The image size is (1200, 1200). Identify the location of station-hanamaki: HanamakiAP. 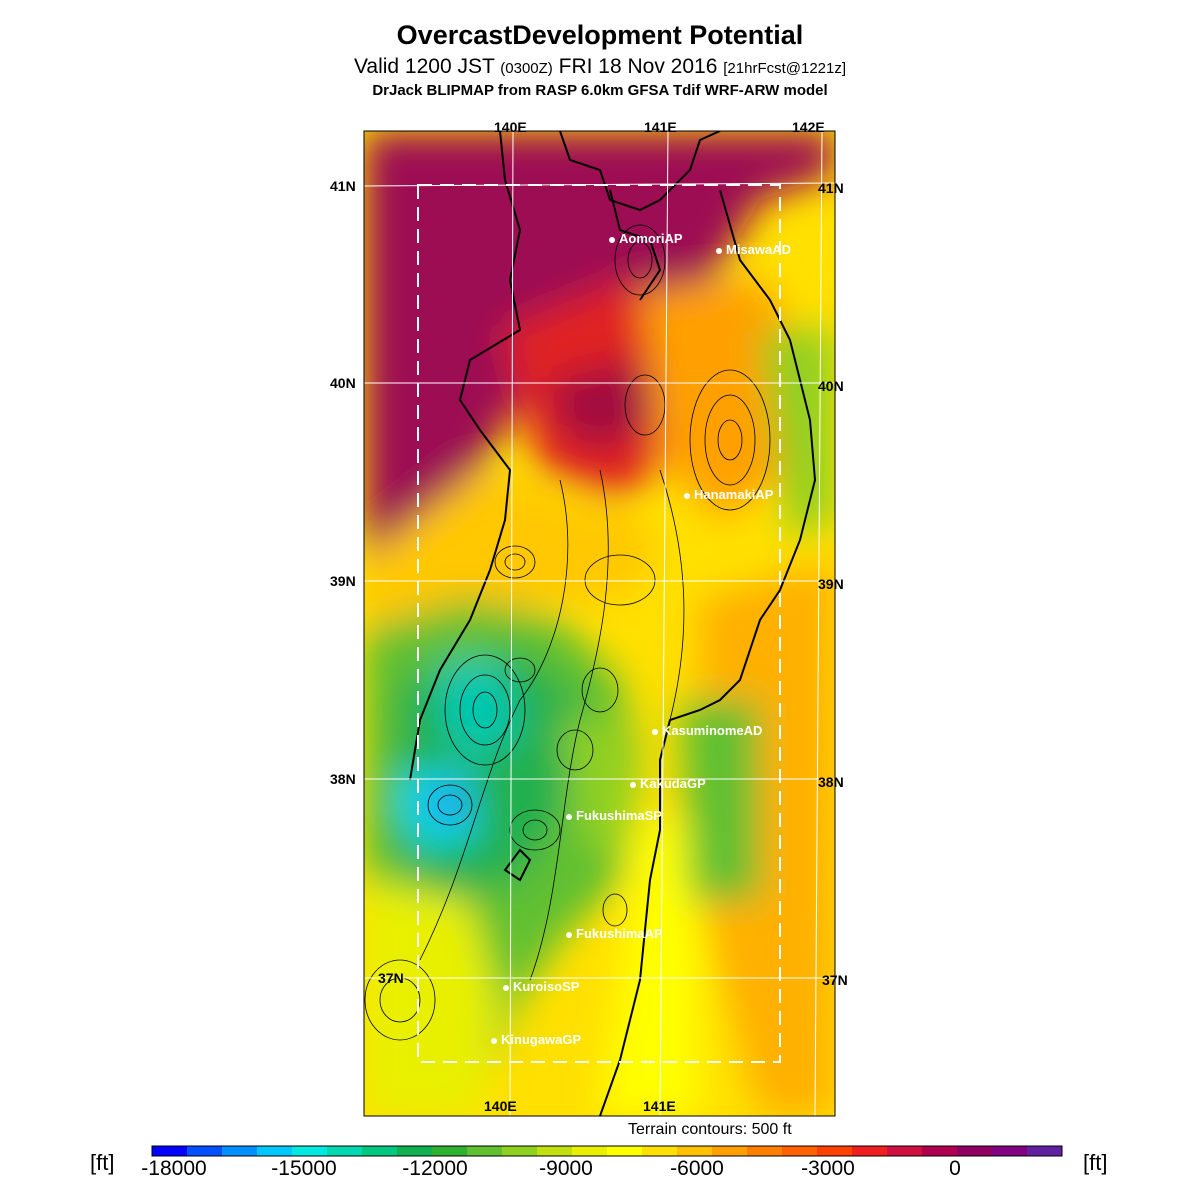
(728, 494).